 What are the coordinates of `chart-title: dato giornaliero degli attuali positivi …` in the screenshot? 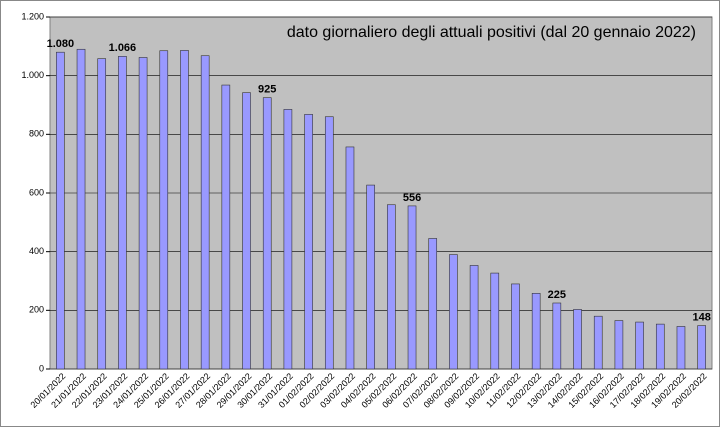 It's located at (491, 32).